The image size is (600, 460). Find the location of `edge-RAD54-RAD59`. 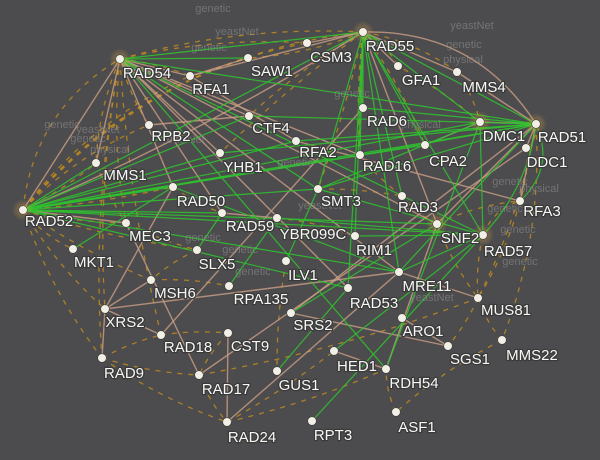

edge-RAD54-RAD59 is located at coordinates (171, 136).